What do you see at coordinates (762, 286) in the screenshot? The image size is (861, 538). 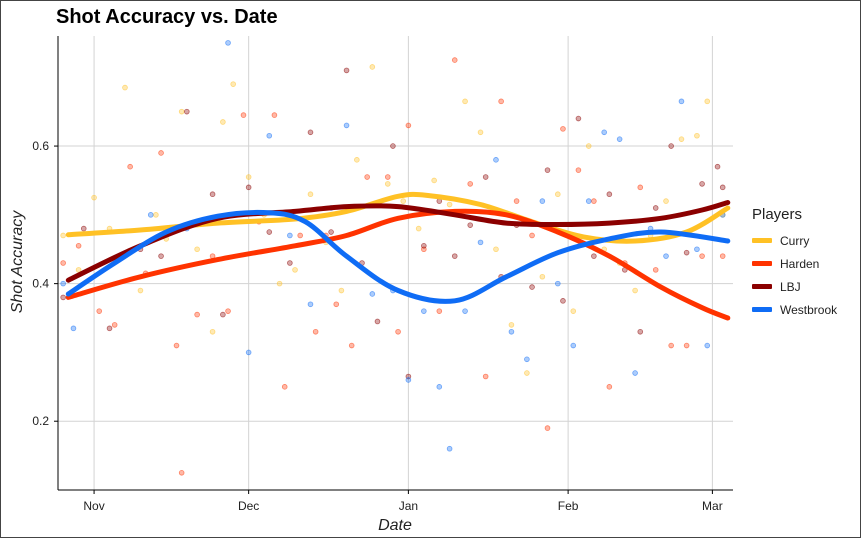 I see `legend-swatch-lbj` at bounding box center [762, 286].